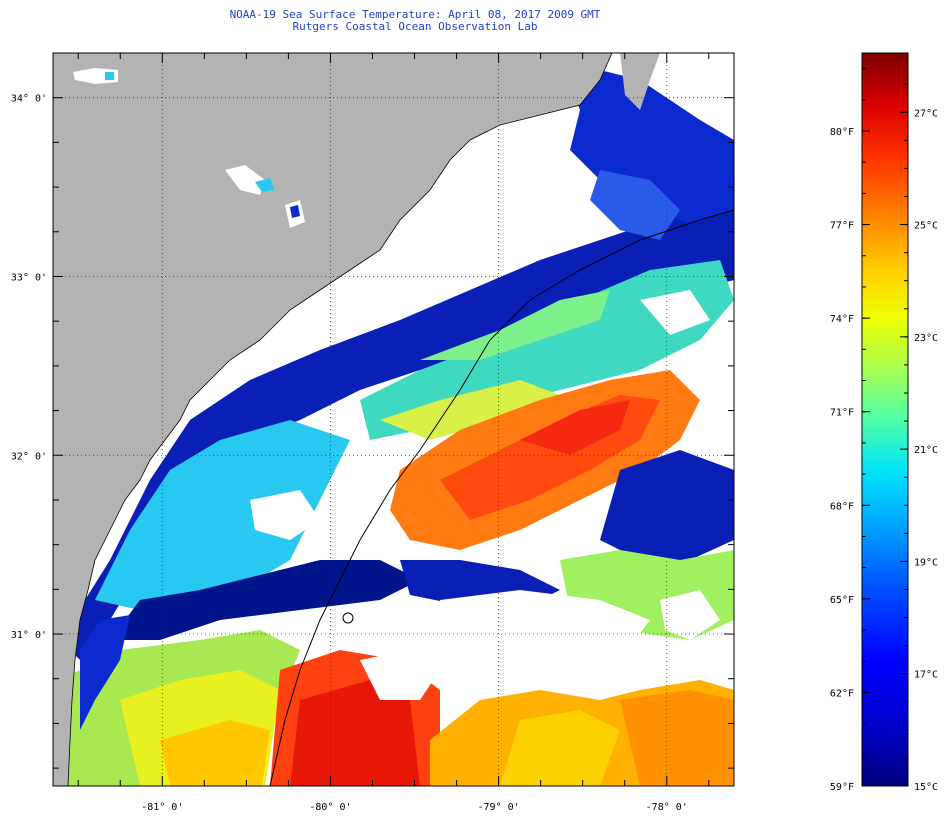  What do you see at coordinates (926, 787) in the screenshot?
I see `colorbar-c-label: 15°C` at bounding box center [926, 787].